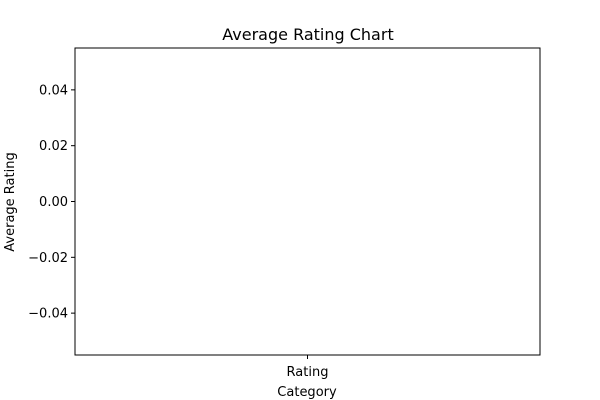 The height and width of the screenshot is (400, 600). What do you see at coordinates (48, 314) in the screenshot?
I see `y-tick-label: −0.04` at bounding box center [48, 314].